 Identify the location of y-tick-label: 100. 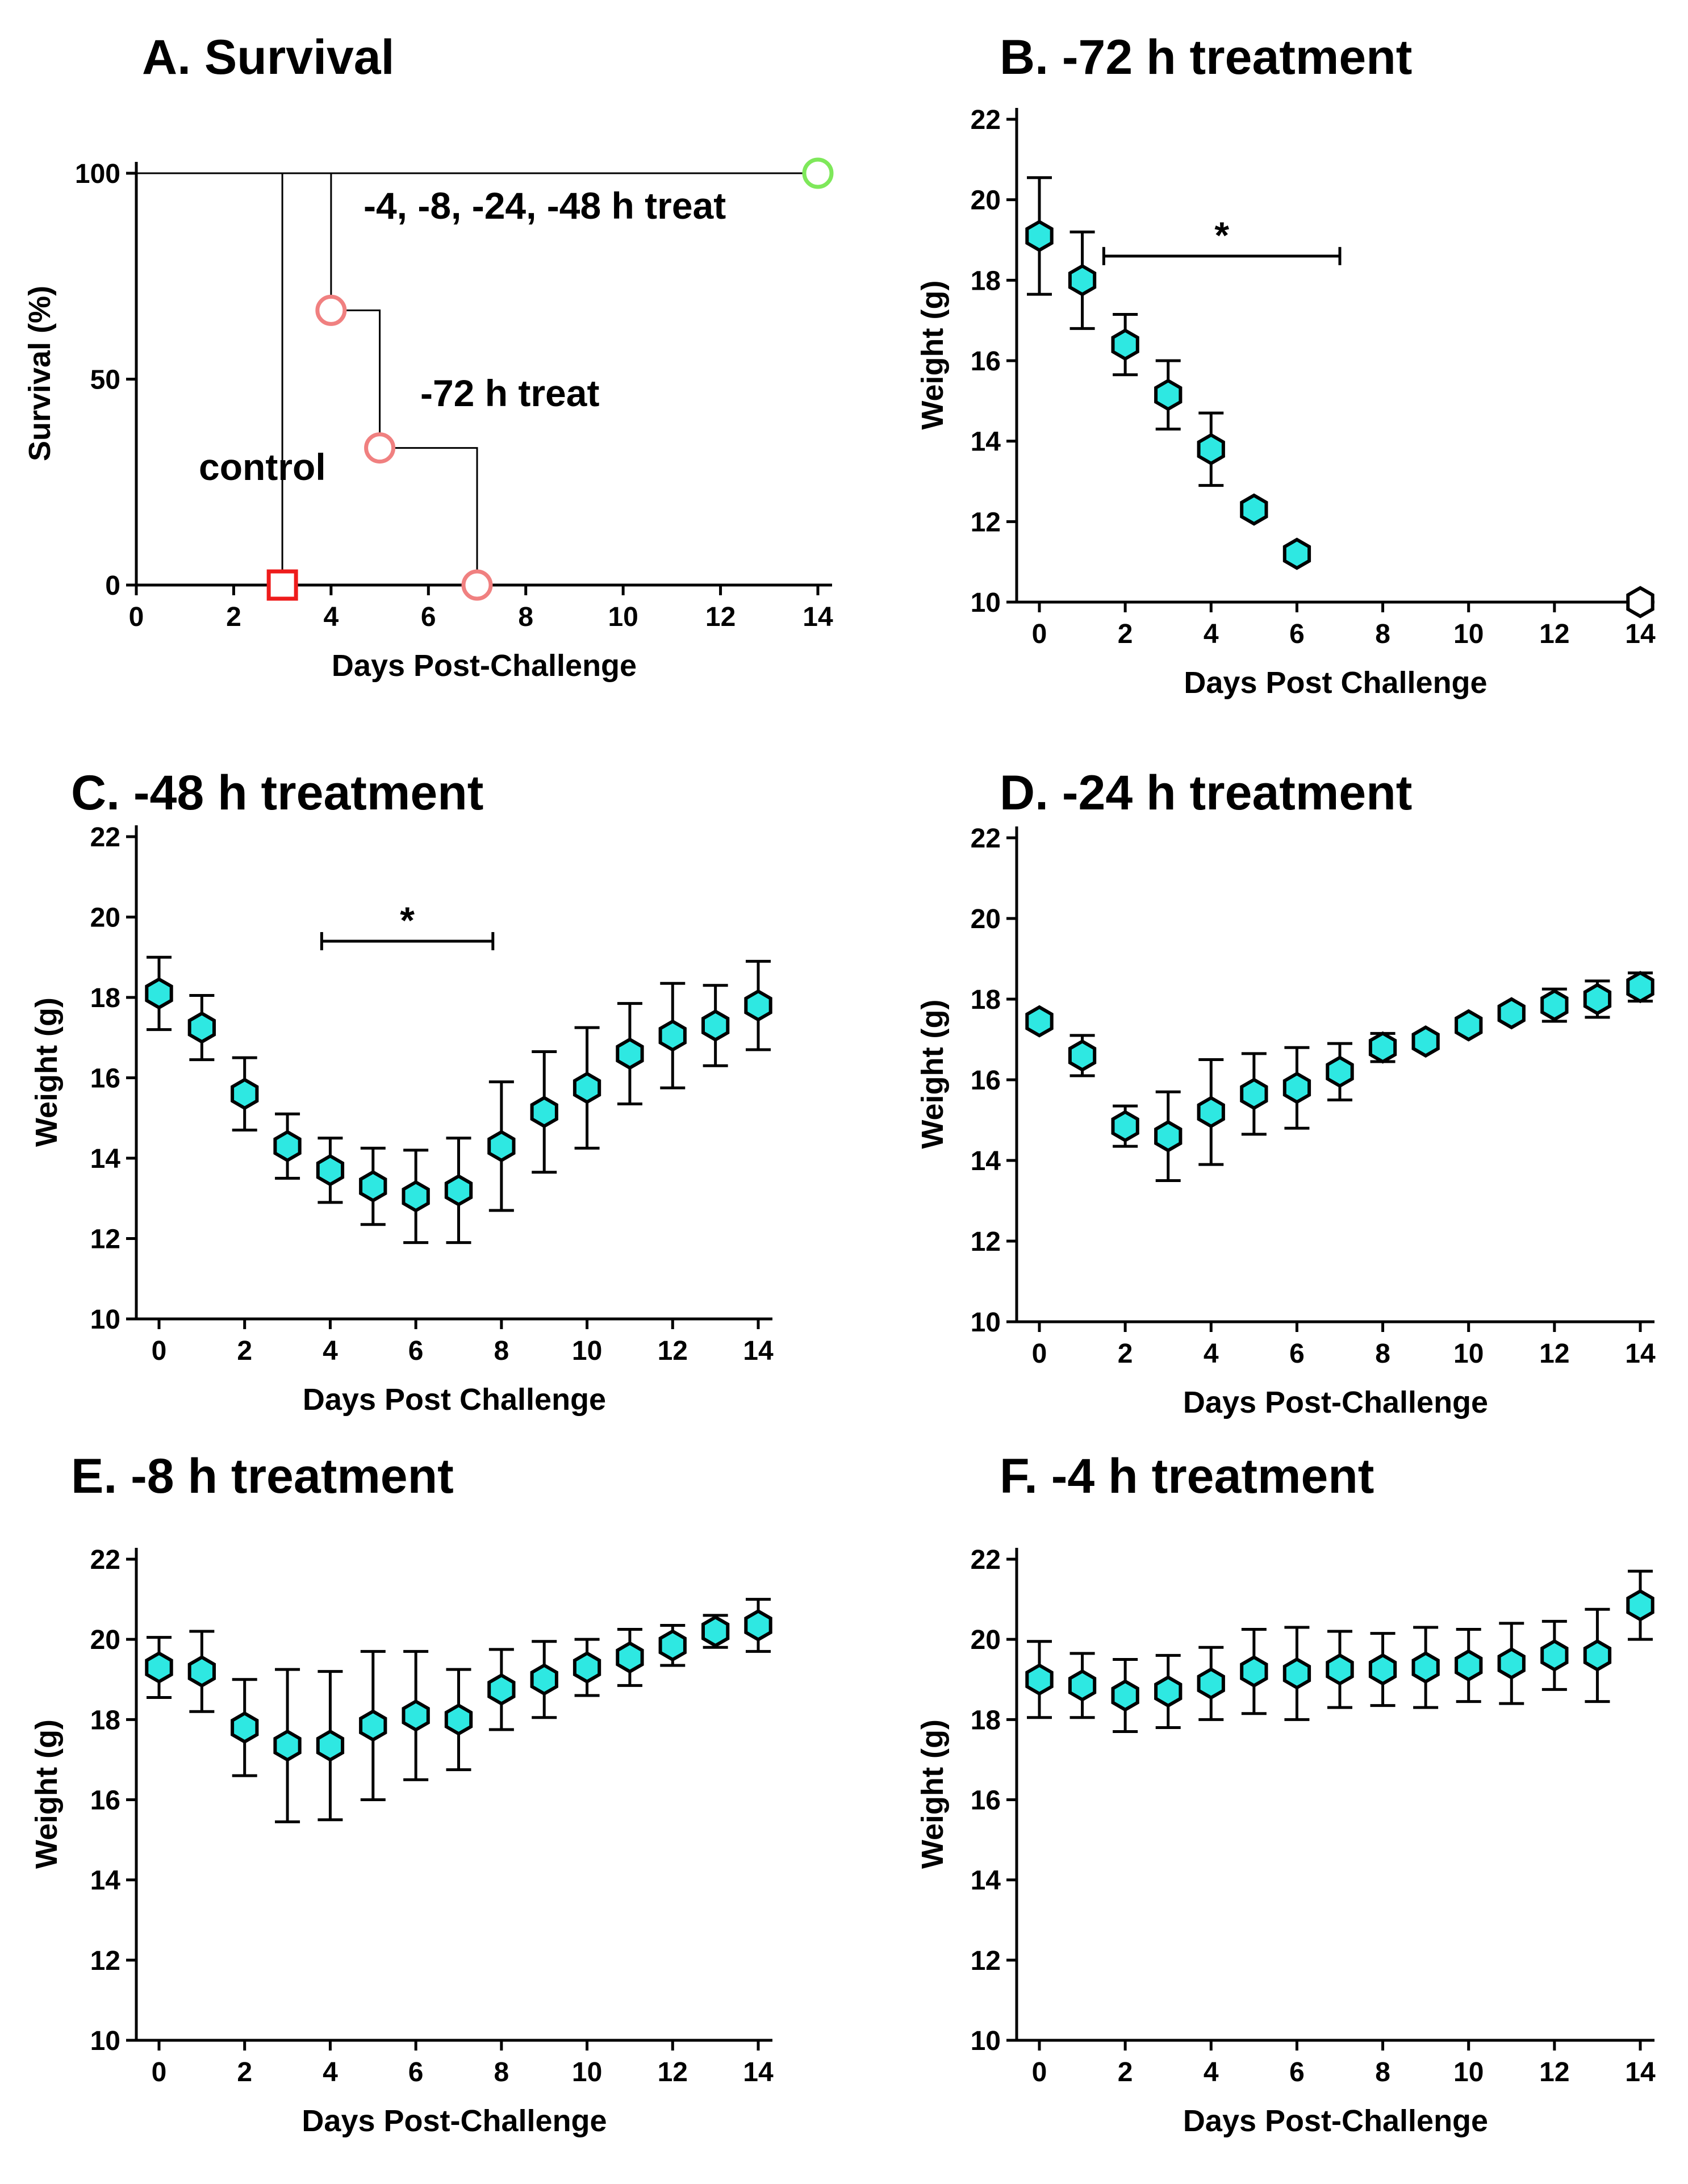
(97, 174).